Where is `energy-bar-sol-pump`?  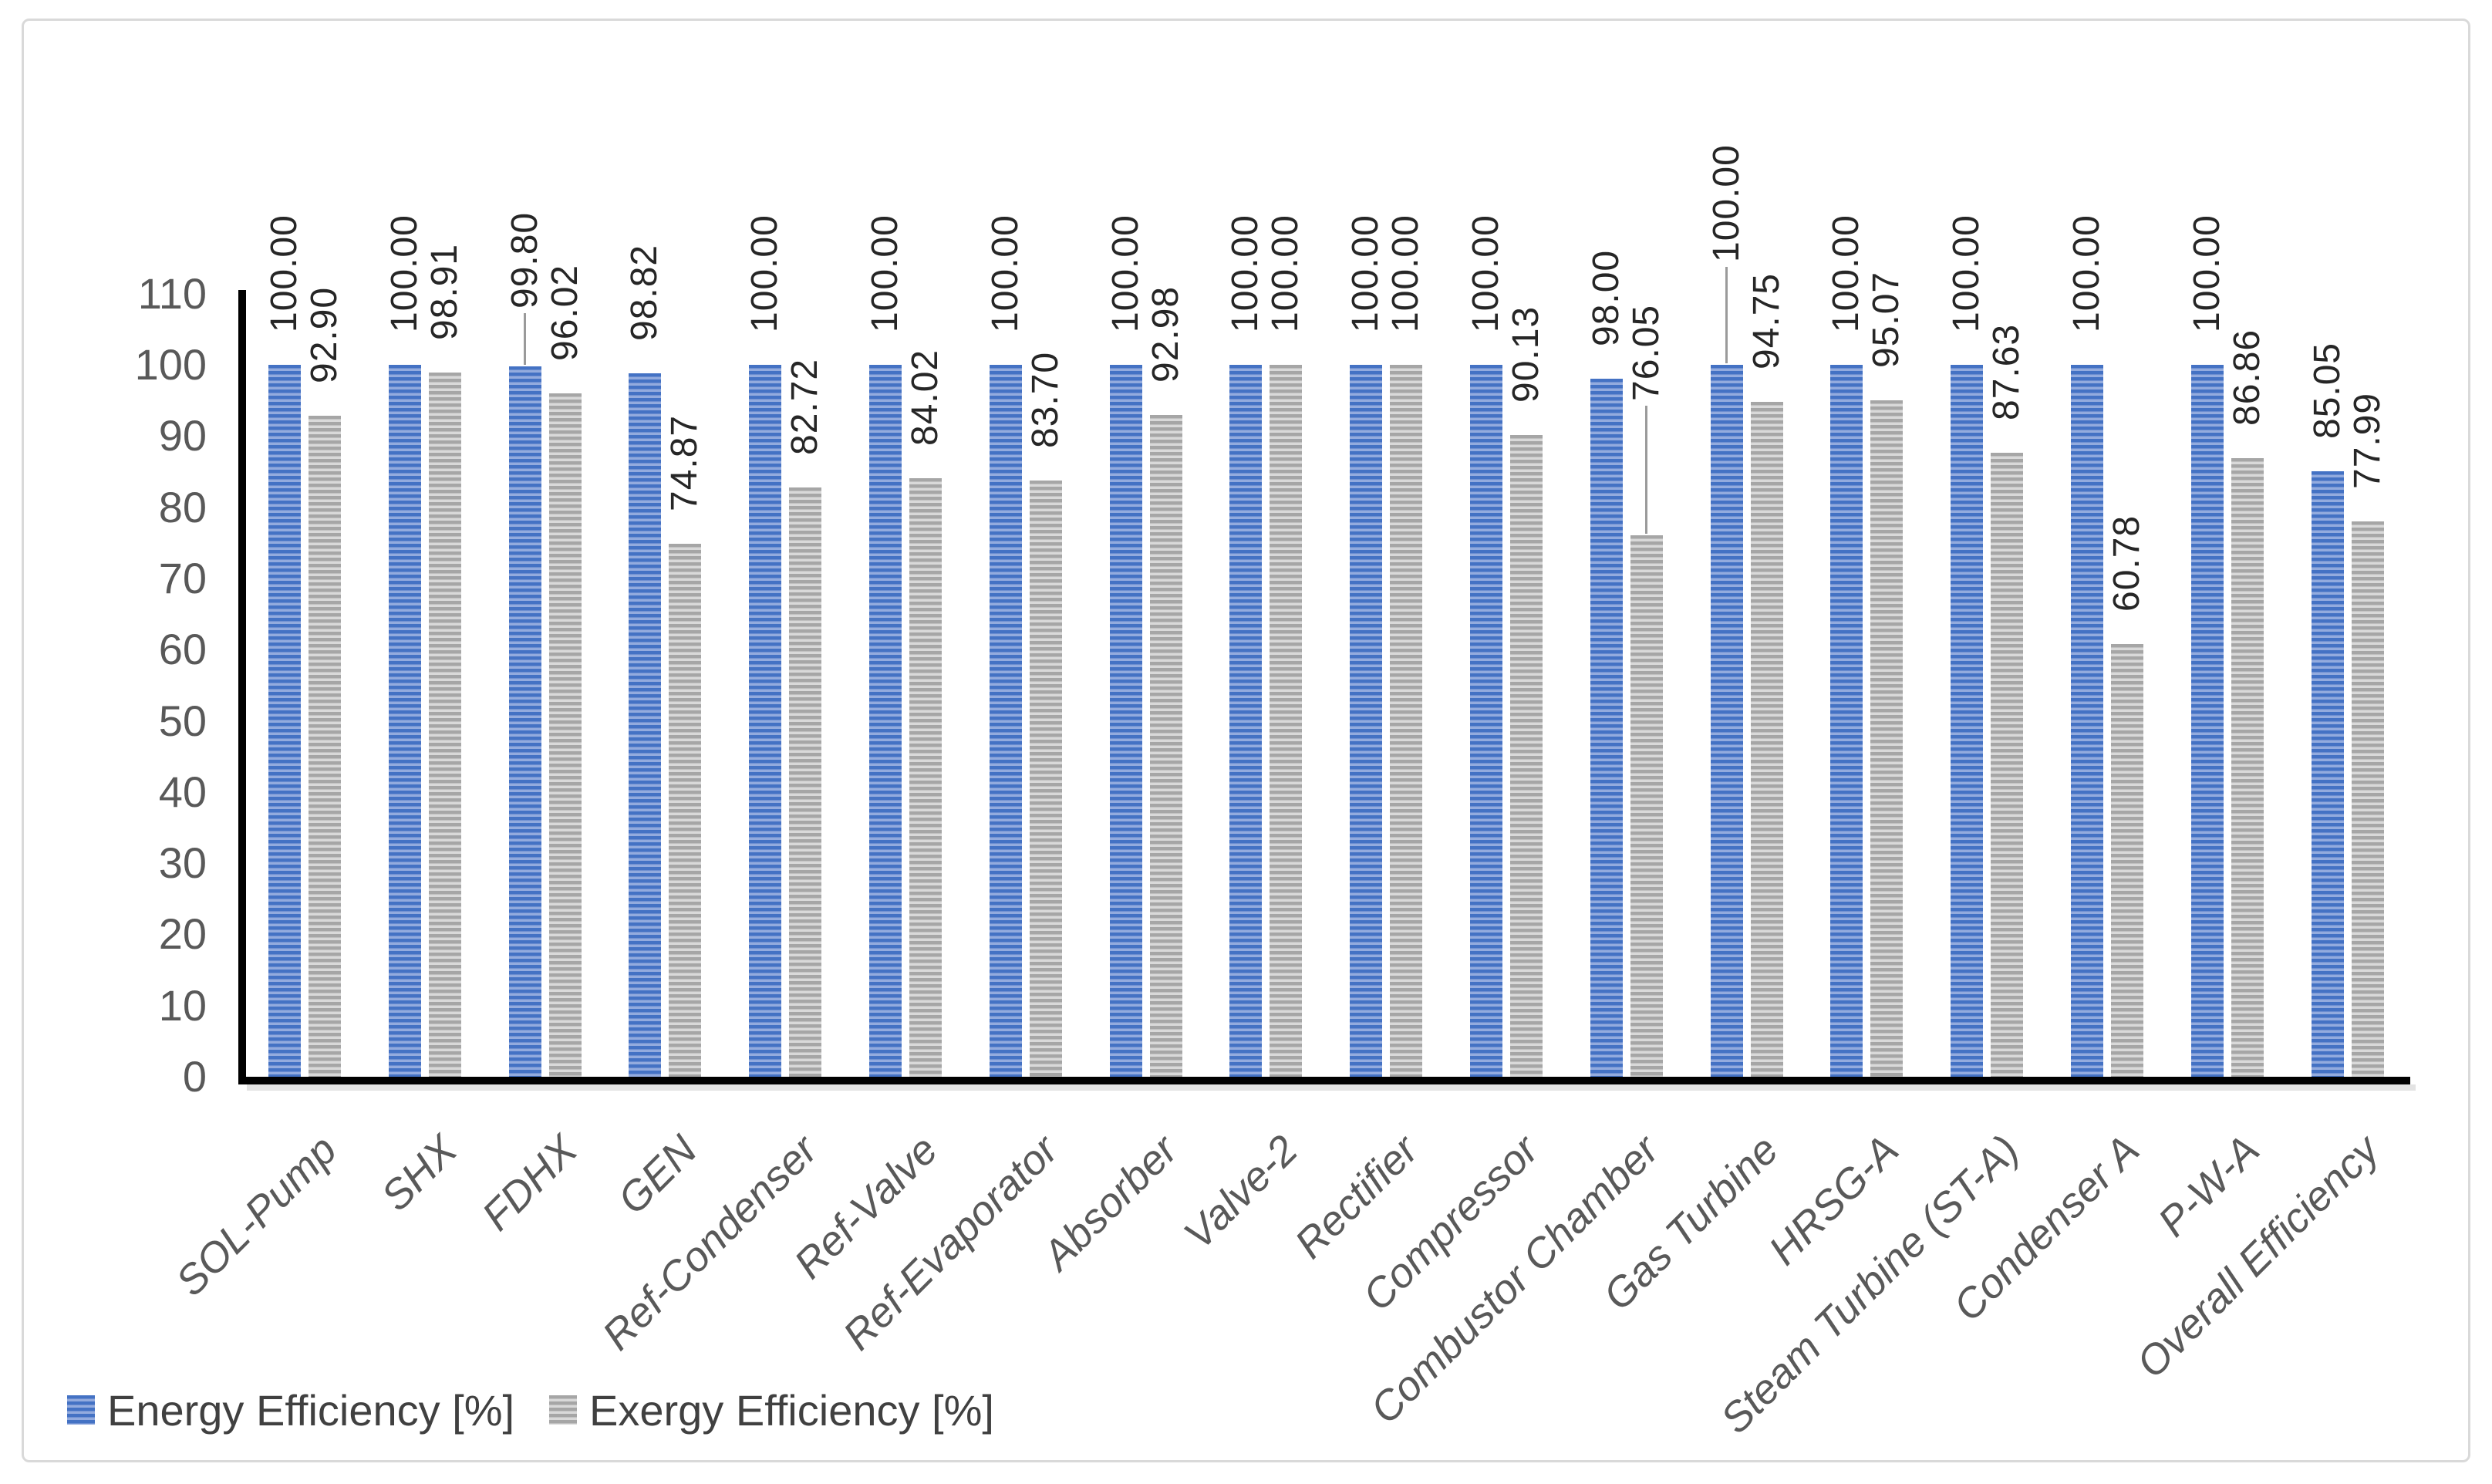
energy-bar-sol-pump is located at coordinates (284, 721).